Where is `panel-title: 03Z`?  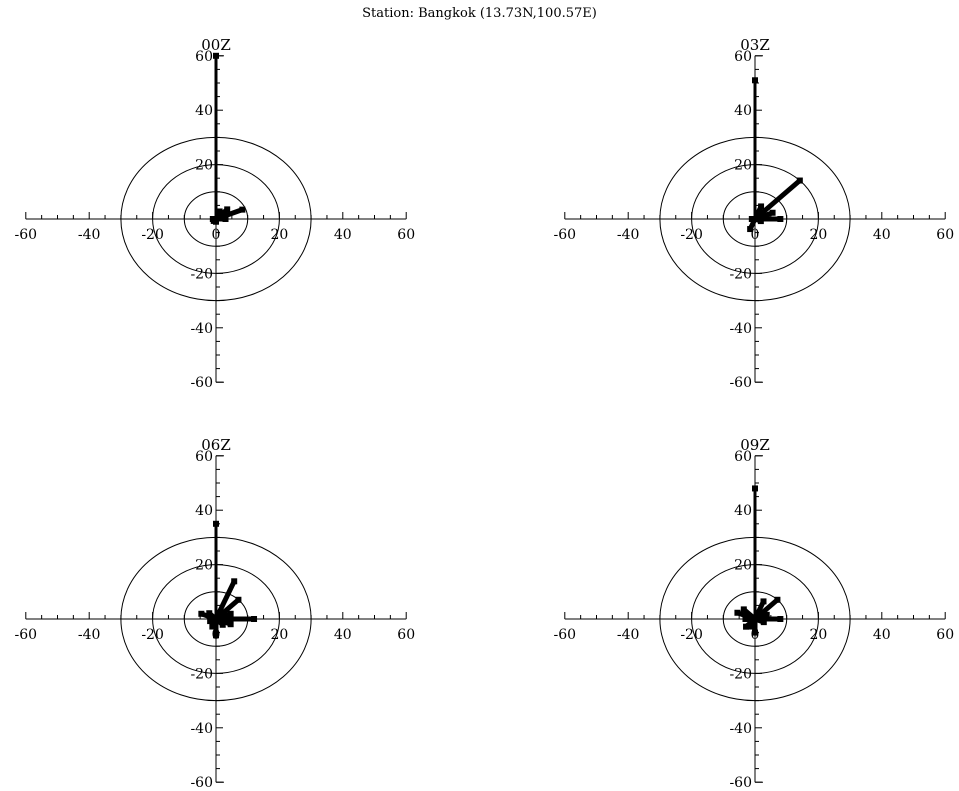 panel-title: 03Z is located at coordinates (755, 45).